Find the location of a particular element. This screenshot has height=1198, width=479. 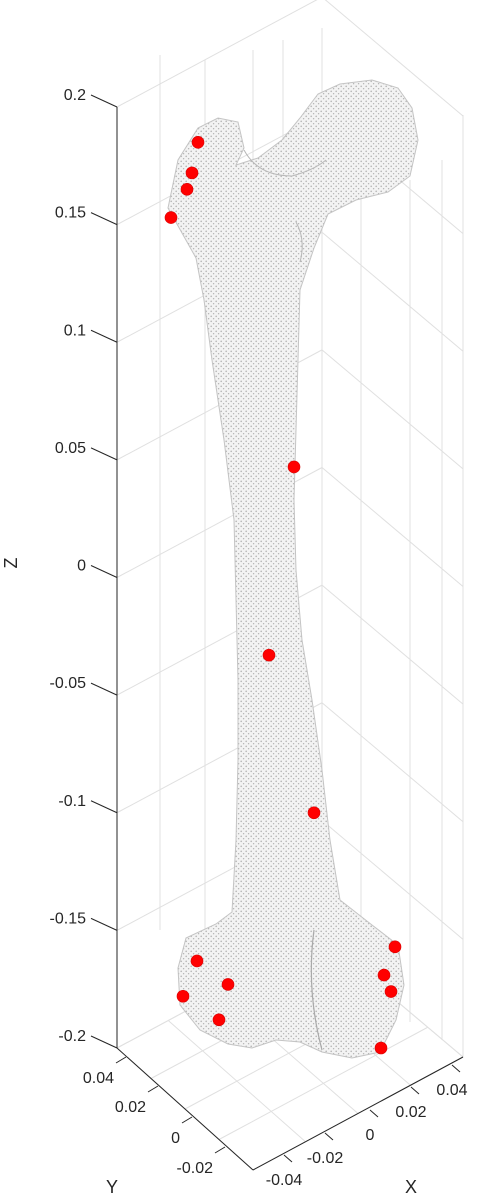

y-tick-label: 0.02 is located at coordinates (130, 1107).